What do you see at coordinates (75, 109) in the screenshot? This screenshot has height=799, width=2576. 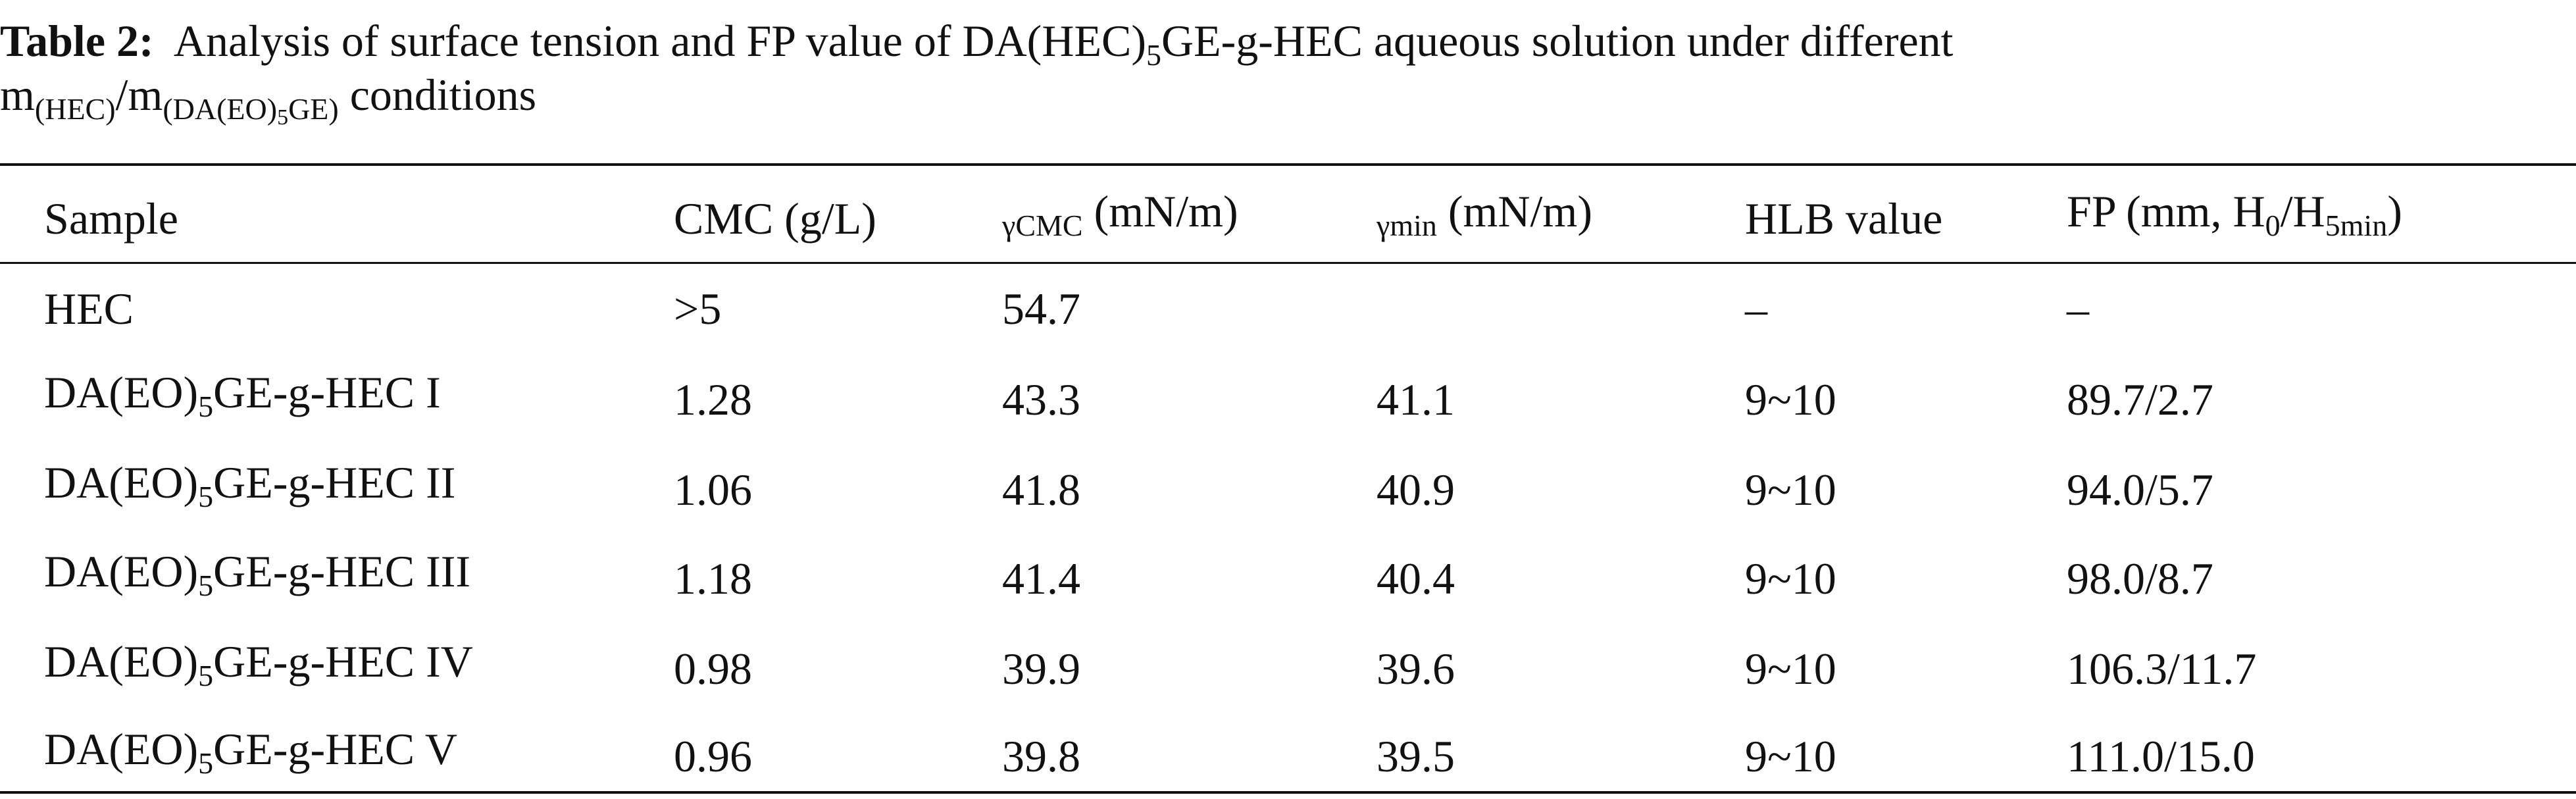 I see `text-segment: (HEC)` at bounding box center [75, 109].